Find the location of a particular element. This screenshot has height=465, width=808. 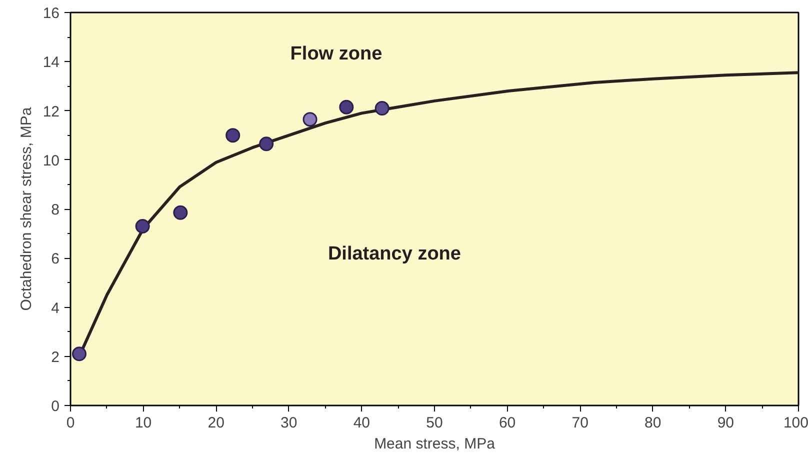

y-tick-label: 16 is located at coordinates (51, 13).